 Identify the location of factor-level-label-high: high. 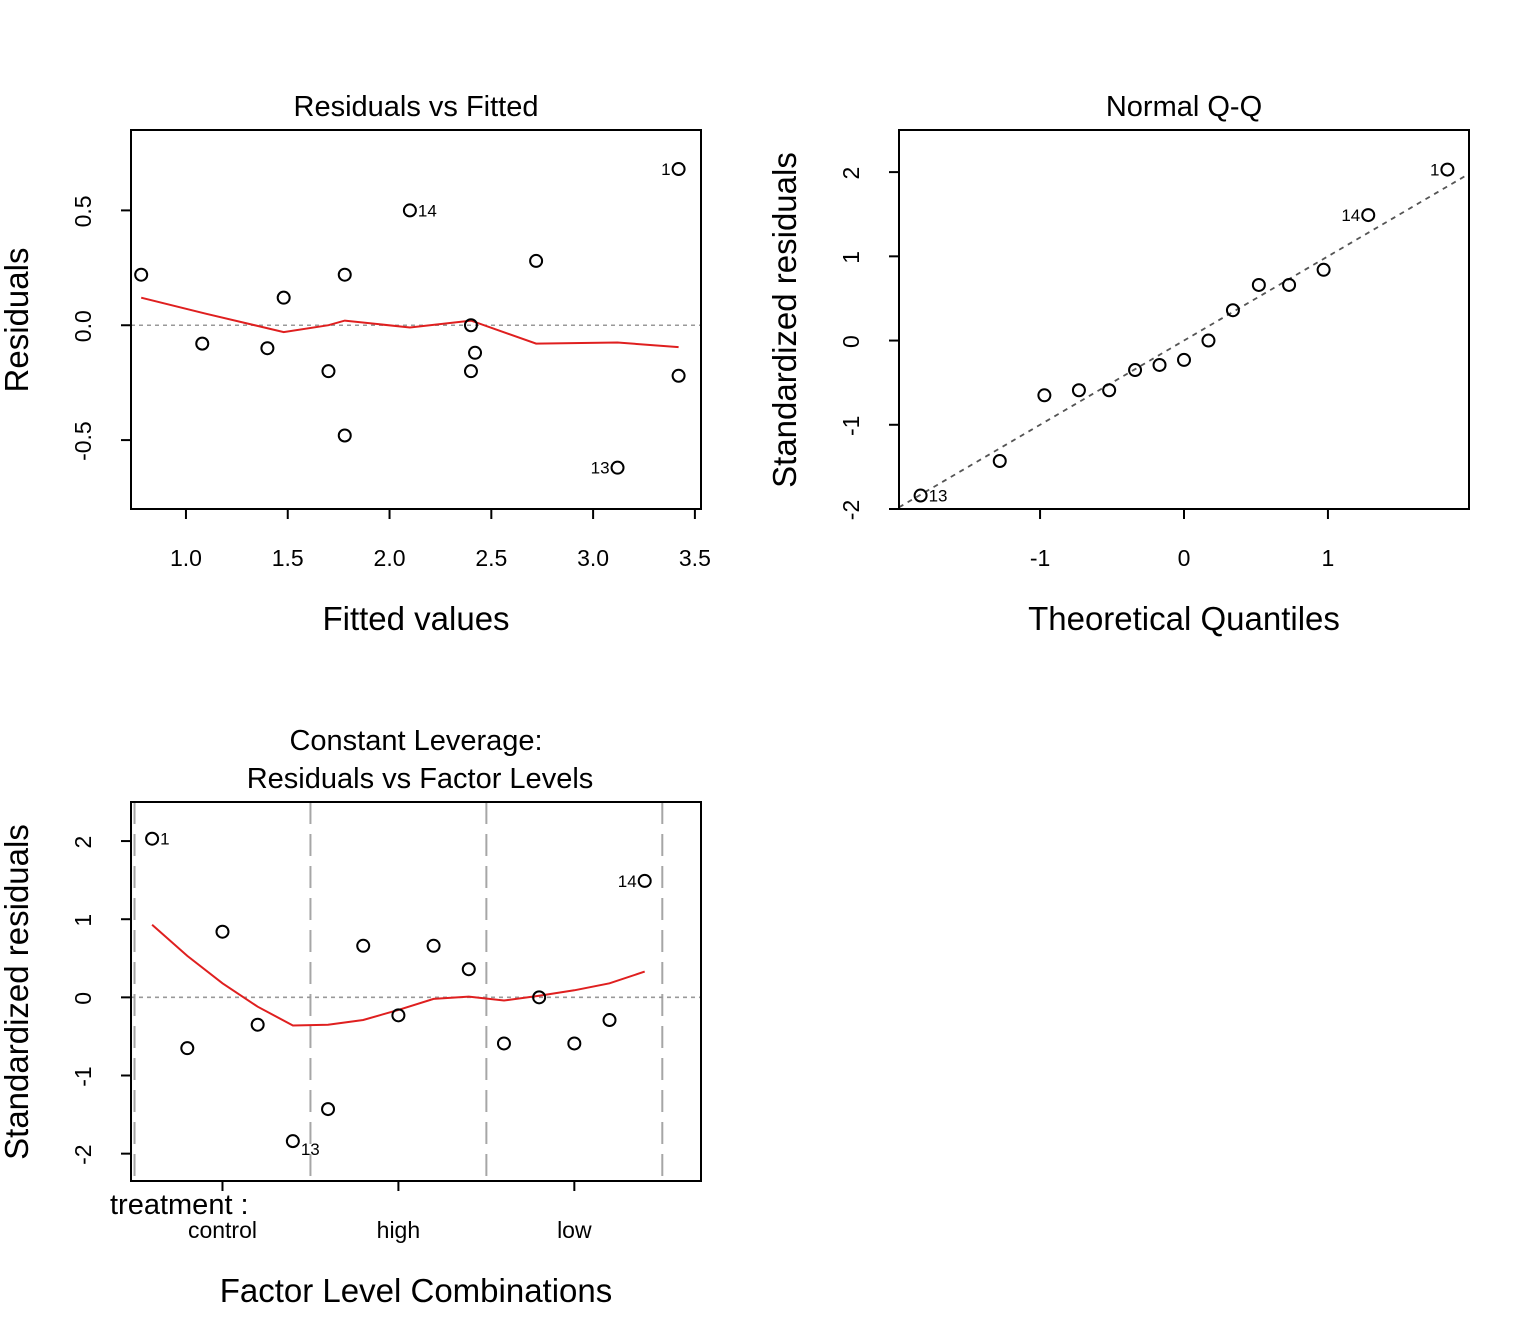
(398, 1230).